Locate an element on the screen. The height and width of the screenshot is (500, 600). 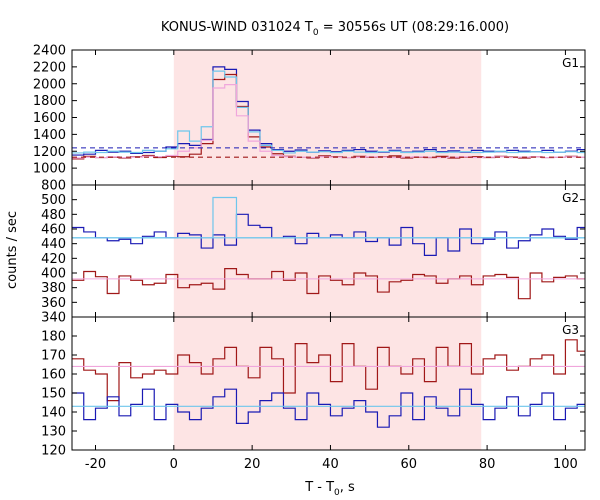
x-tick-label: -20 is located at coordinates (95, 464).